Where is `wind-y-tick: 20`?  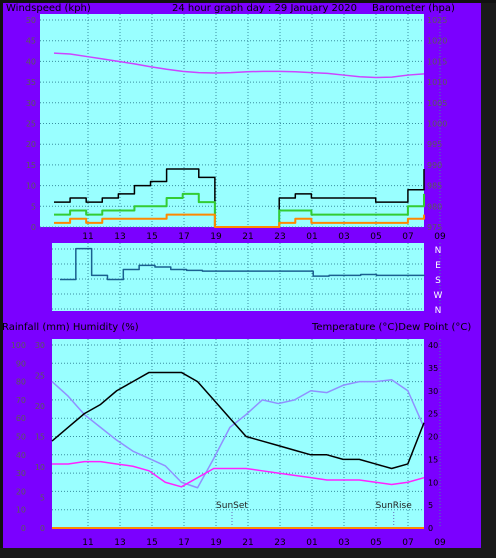
wind-y-tick: 20 is located at coordinates (31, 144).